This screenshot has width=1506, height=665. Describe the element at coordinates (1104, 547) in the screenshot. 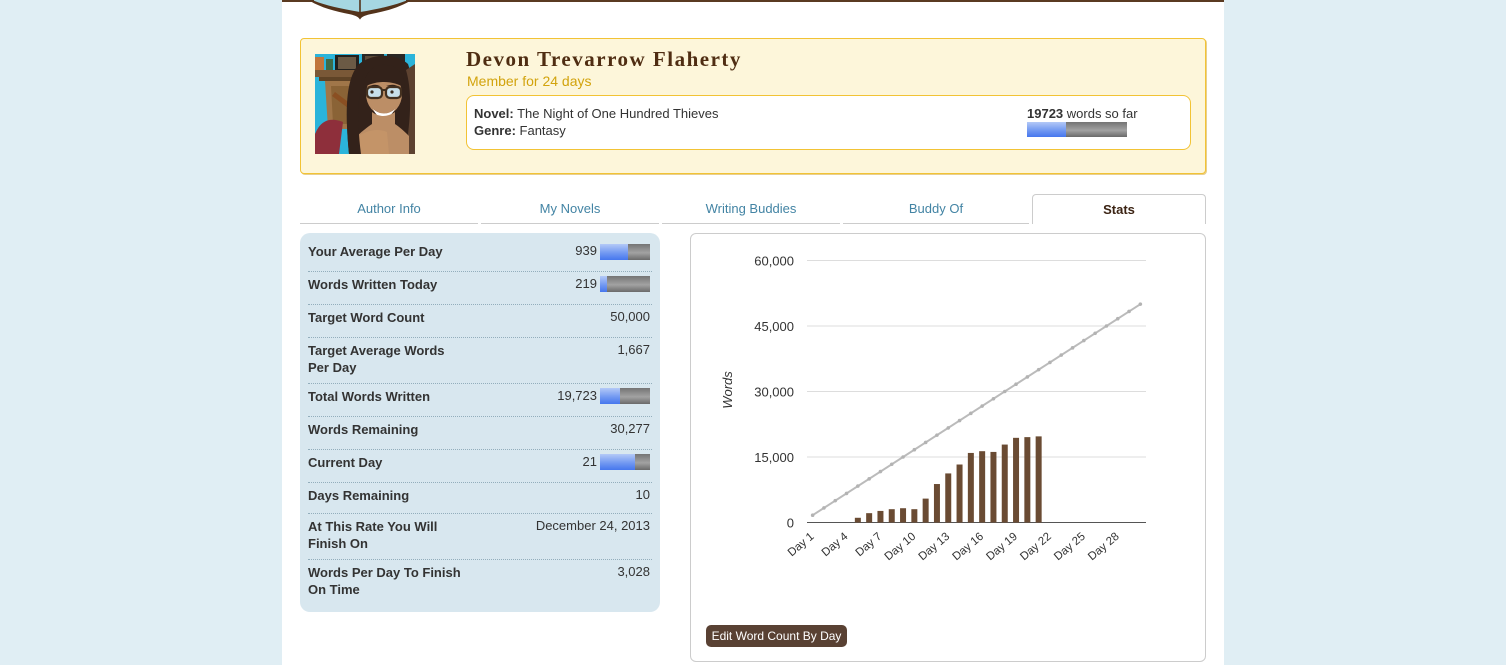

I see `svg-text: Day 28` at that location.